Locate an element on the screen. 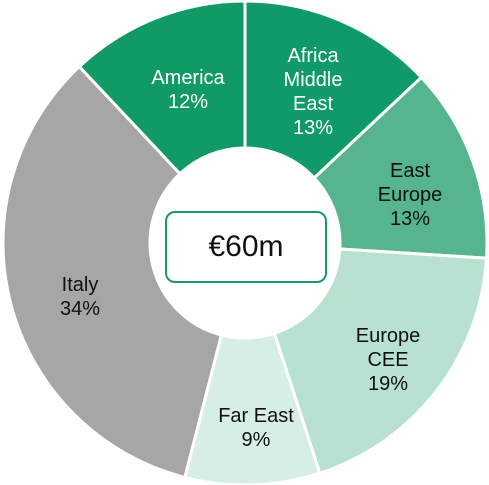 The height and width of the screenshot is (485, 489). value-label: 19% is located at coordinates (388, 384).